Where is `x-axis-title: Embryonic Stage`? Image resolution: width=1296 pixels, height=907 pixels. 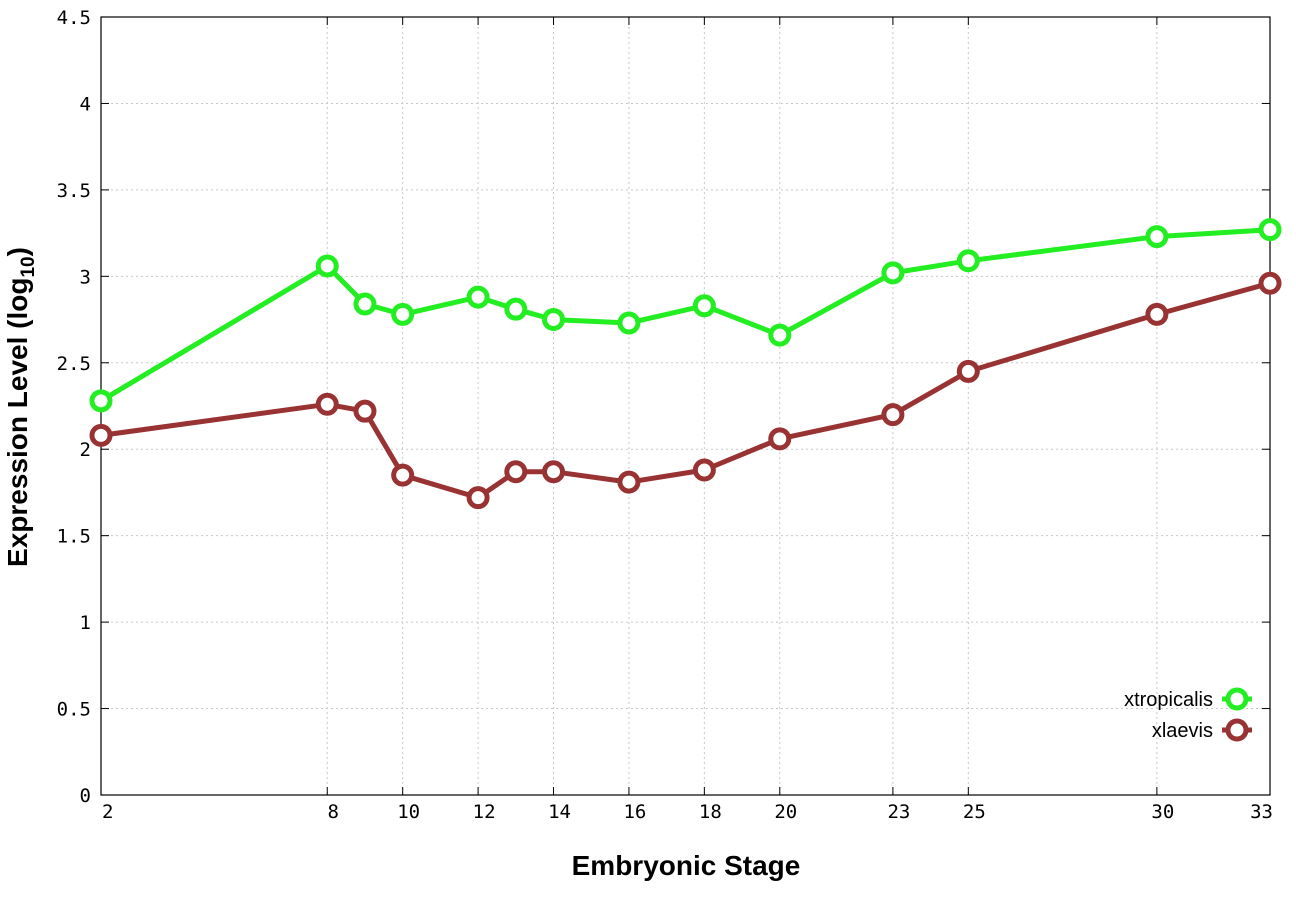
x-axis-title: Embryonic Stage is located at coordinates (686, 865).